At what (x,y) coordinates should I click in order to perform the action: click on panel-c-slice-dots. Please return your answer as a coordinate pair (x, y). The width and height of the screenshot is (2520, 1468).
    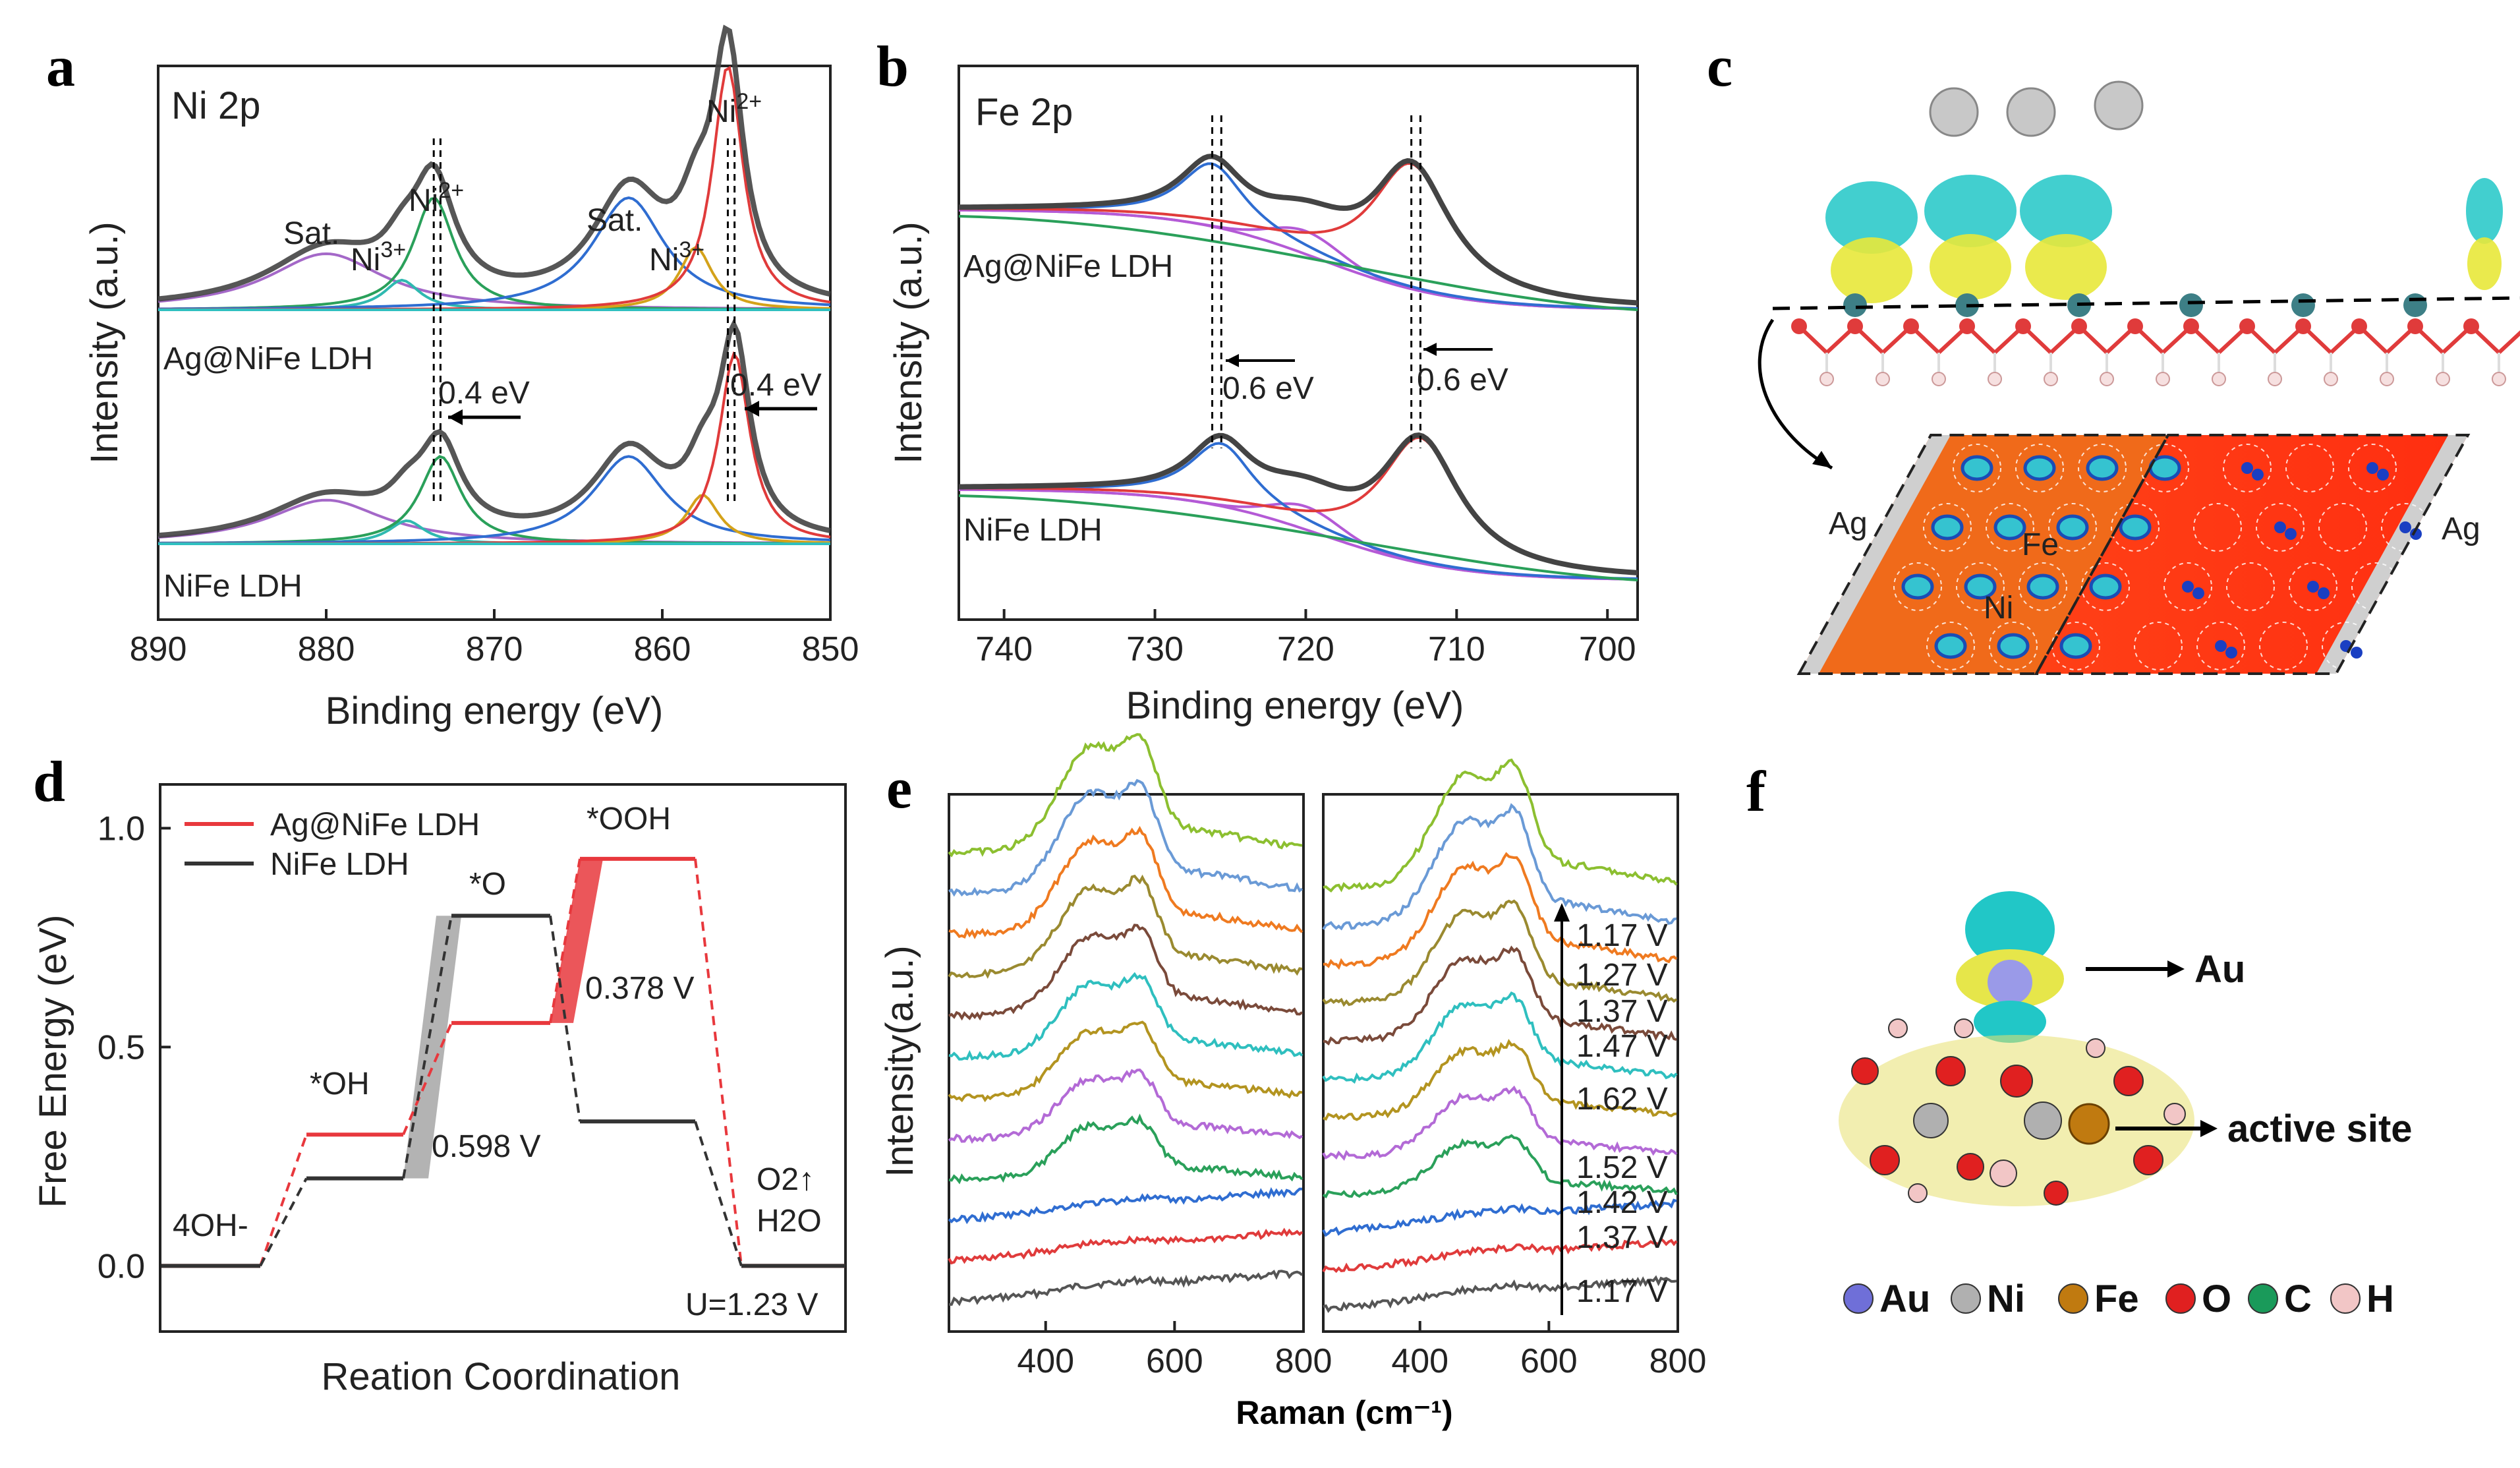
    Looking at the image, I should click on (2161, 557).